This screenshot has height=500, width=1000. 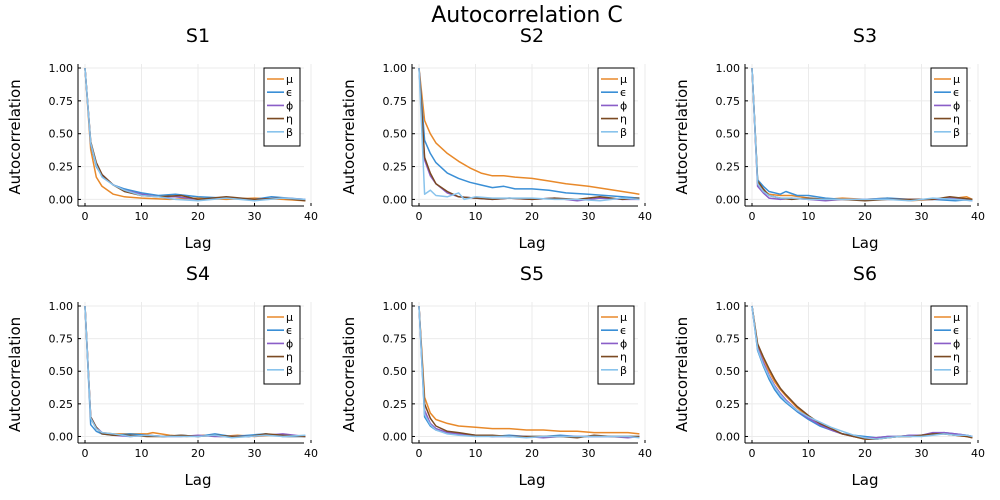 I want to click on subplot-title: S5, so click(x=532, y=274).